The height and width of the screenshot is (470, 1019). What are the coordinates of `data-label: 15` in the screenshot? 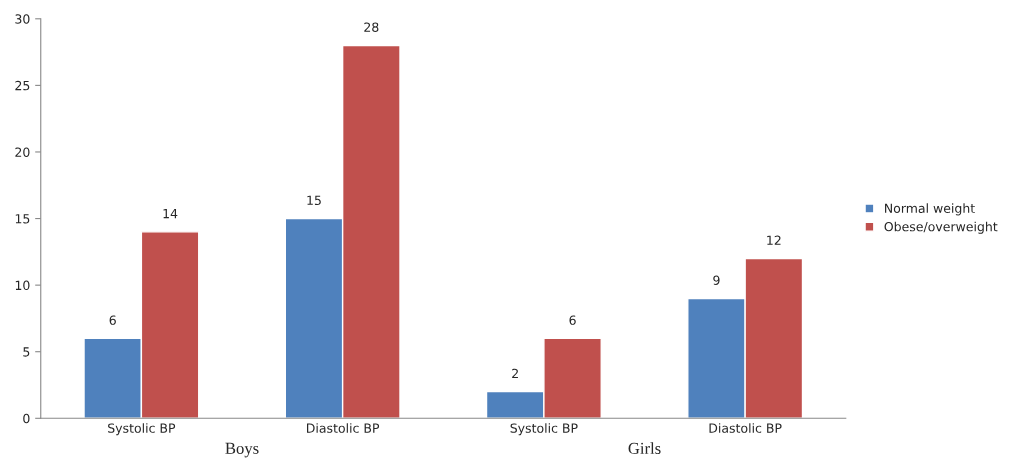 It's located at (314, 200).